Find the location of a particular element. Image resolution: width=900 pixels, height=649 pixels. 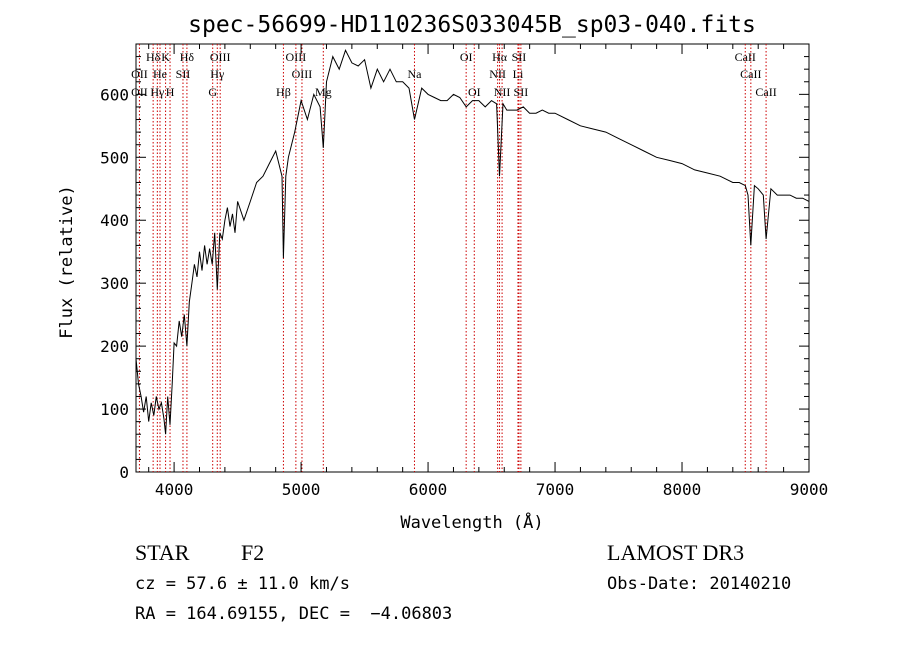

observation-date: Obs-Date: 20140210 is located at coordinates (699, 584).